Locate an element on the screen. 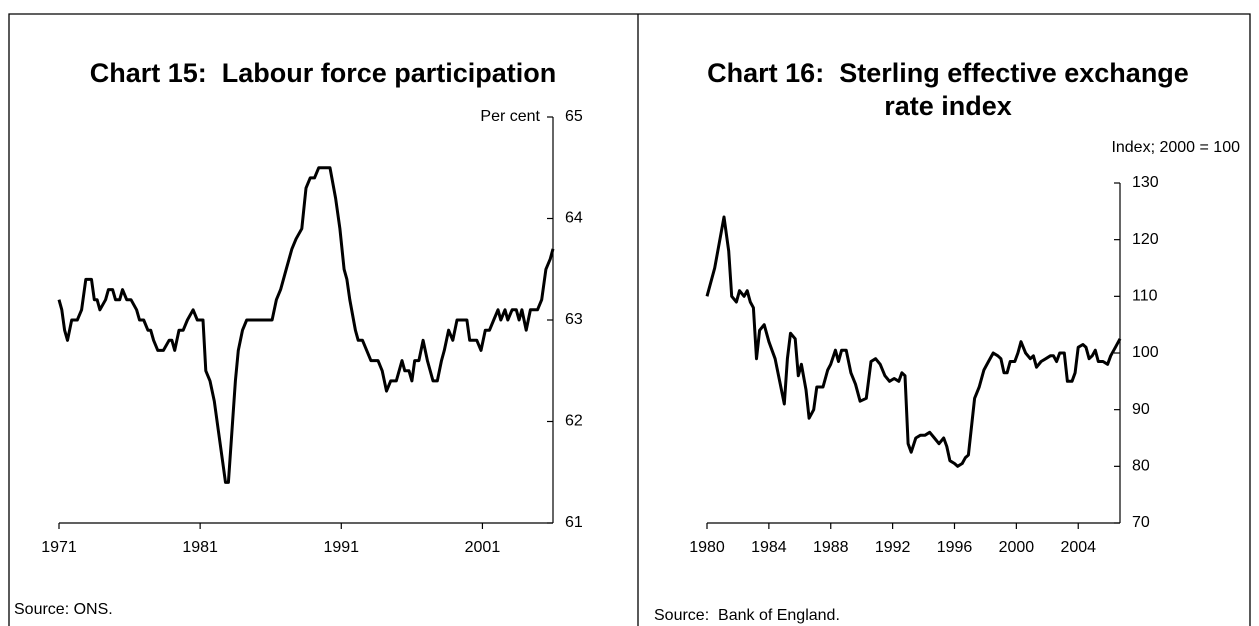 The image size is (1259, 626). y-tick-label: 62 is located at coordinates (574, 421).